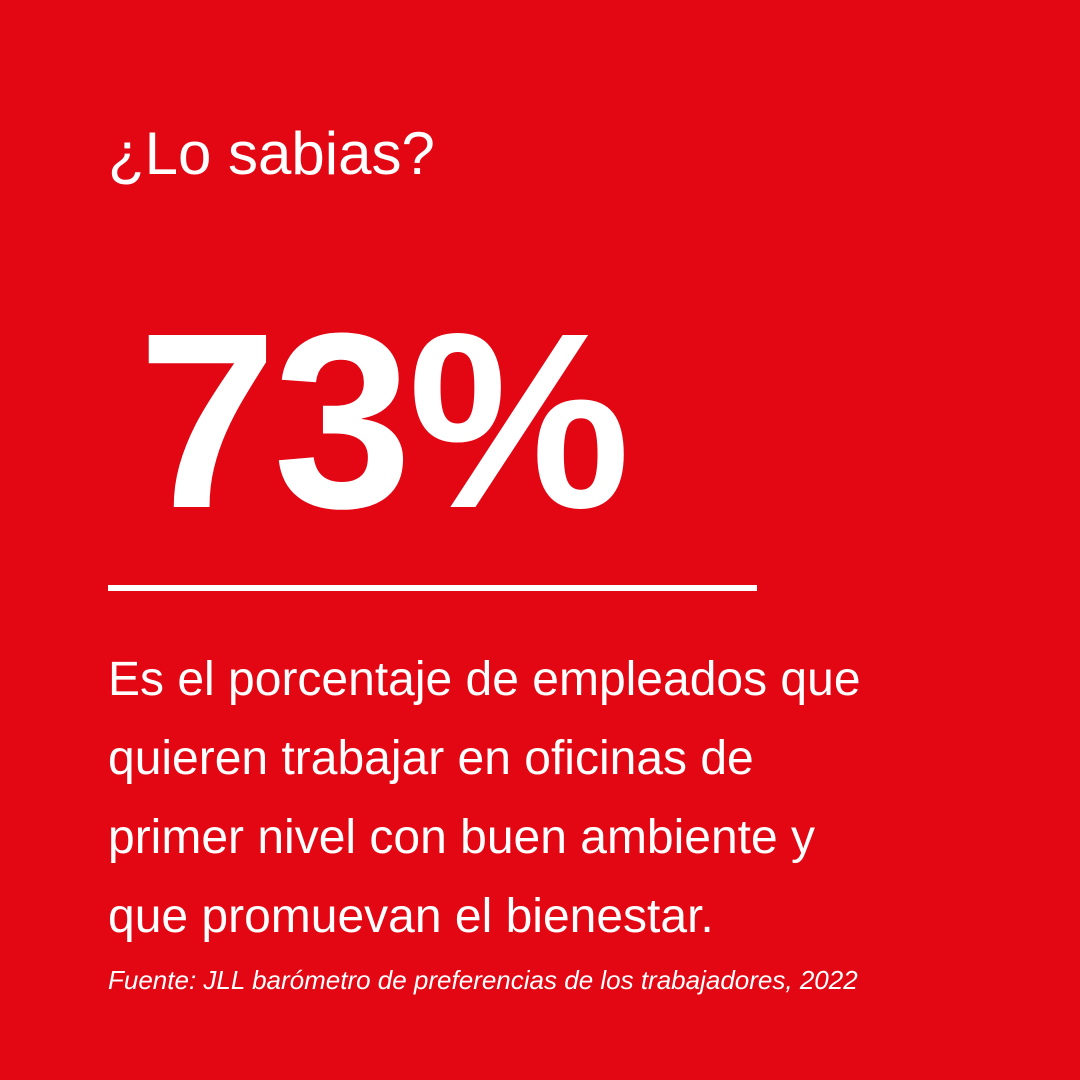 This screenshot has height=1080, width=1080. Describe the element at coordinates (432, 588) in the screenshot. I see `divider` at that location.